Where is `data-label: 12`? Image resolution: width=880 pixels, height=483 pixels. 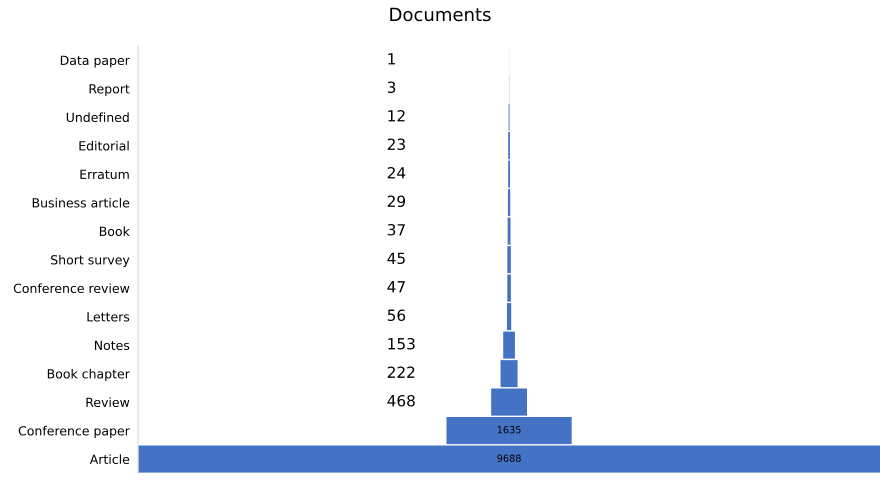
data-label: 12 is located at coordinates (396, 116).